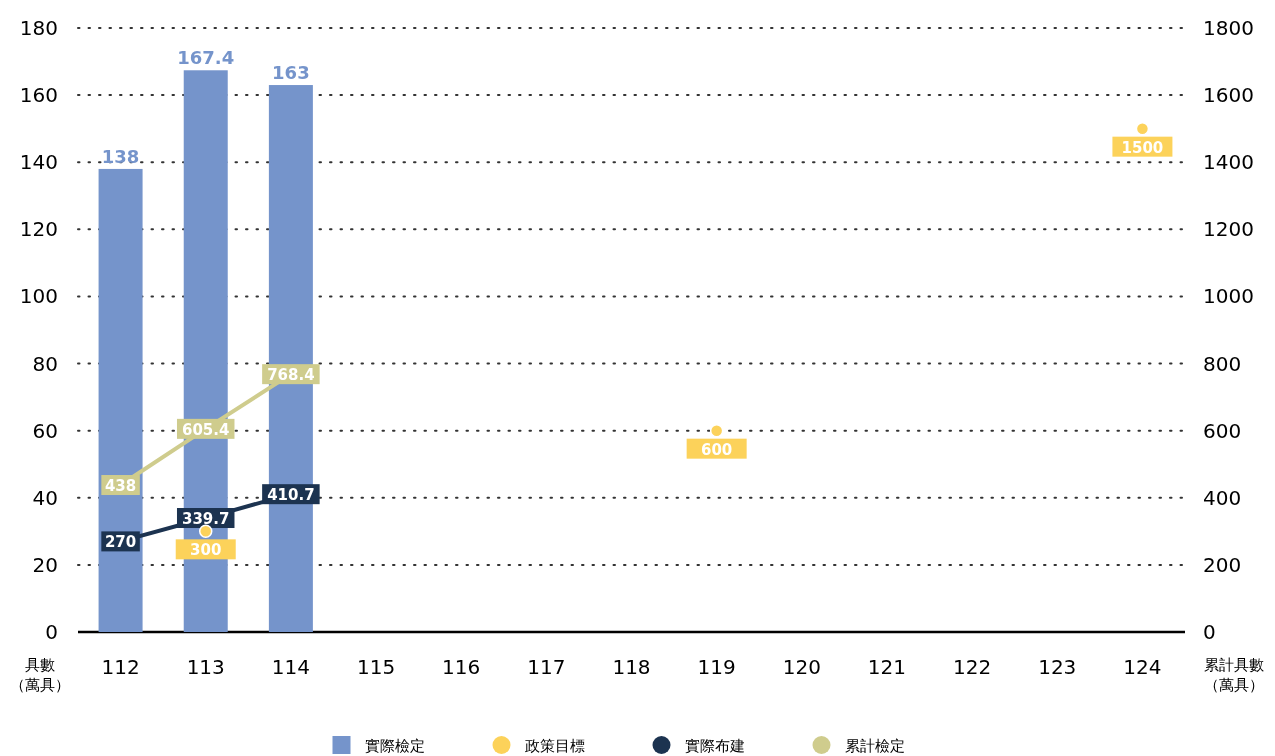  What do you see at coordinates (206, 58) in the screenshot?
I see `data-label: 167.4` at bounding box center [206, 58].